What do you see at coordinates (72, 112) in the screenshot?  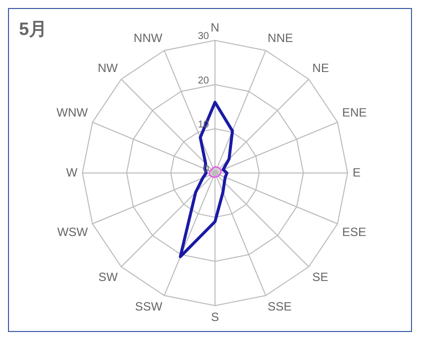 I see `spoke-label: WNW` at bounding box center [72, 112].